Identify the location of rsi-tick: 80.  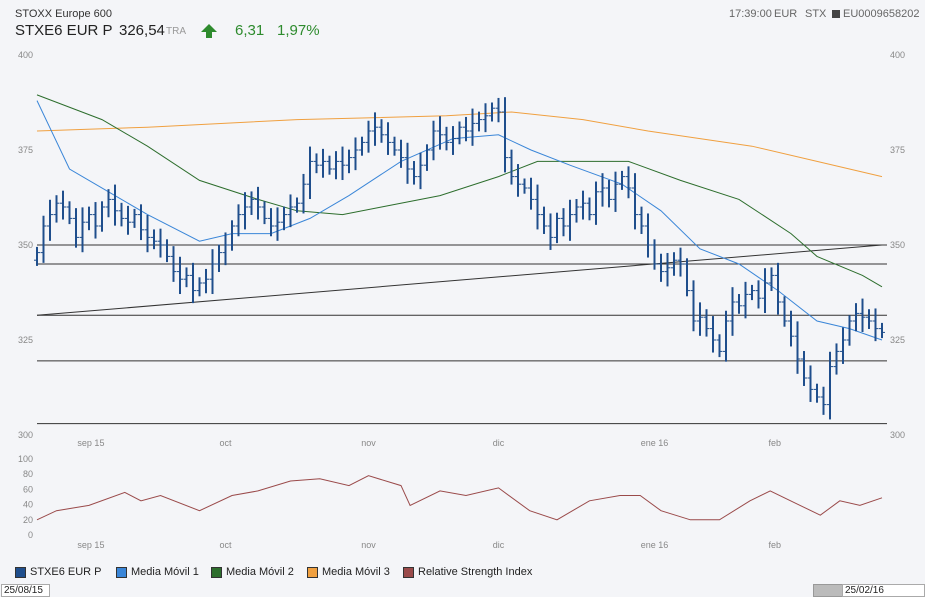
(28, 474).